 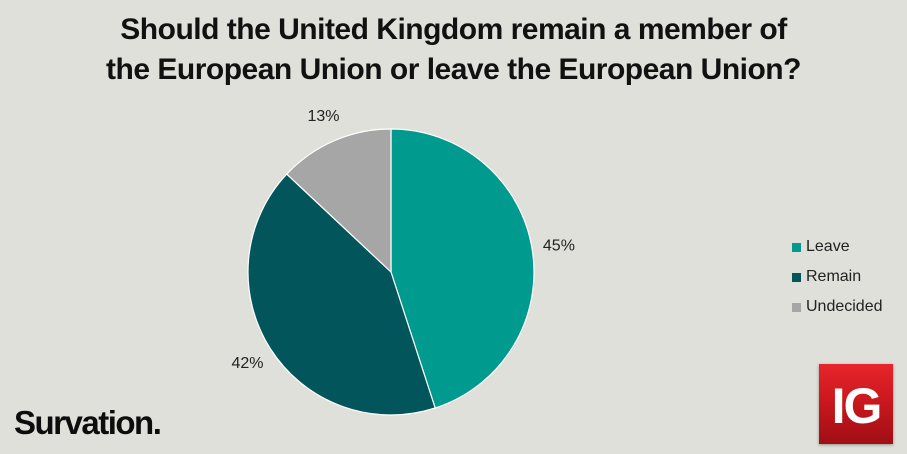 What do you see at coordinates (796, 247) in the screenshot?
I see `legend-swatch-leave` at bounding box center [796, 247].